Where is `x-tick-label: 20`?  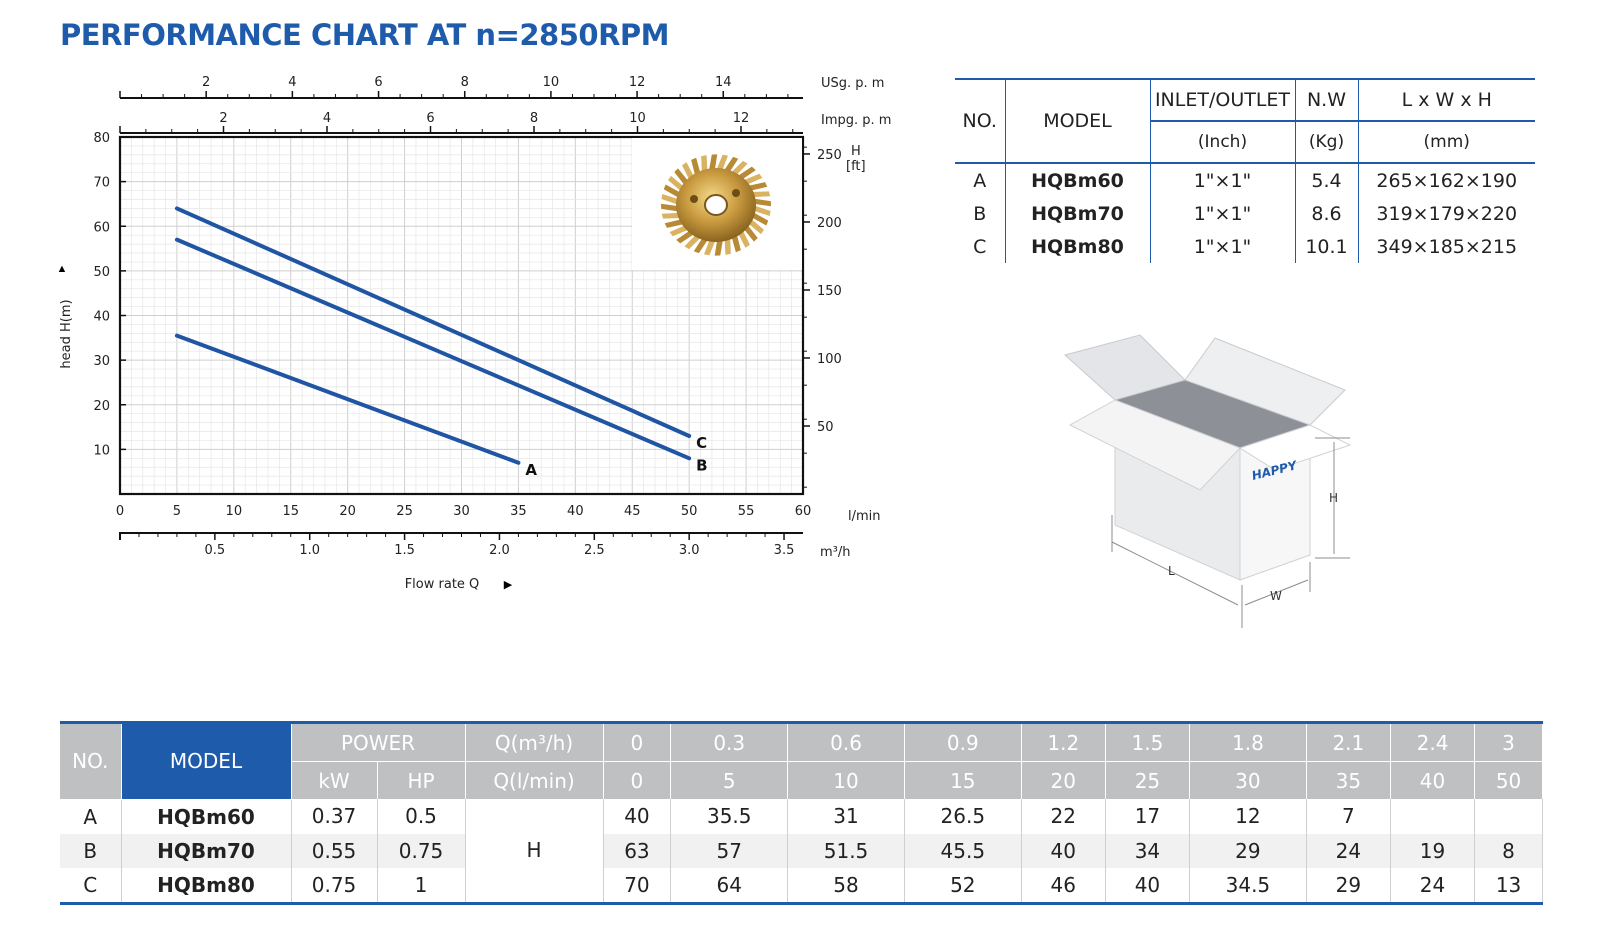
x-tick-label: 20 is located at coordinates (347, 511).